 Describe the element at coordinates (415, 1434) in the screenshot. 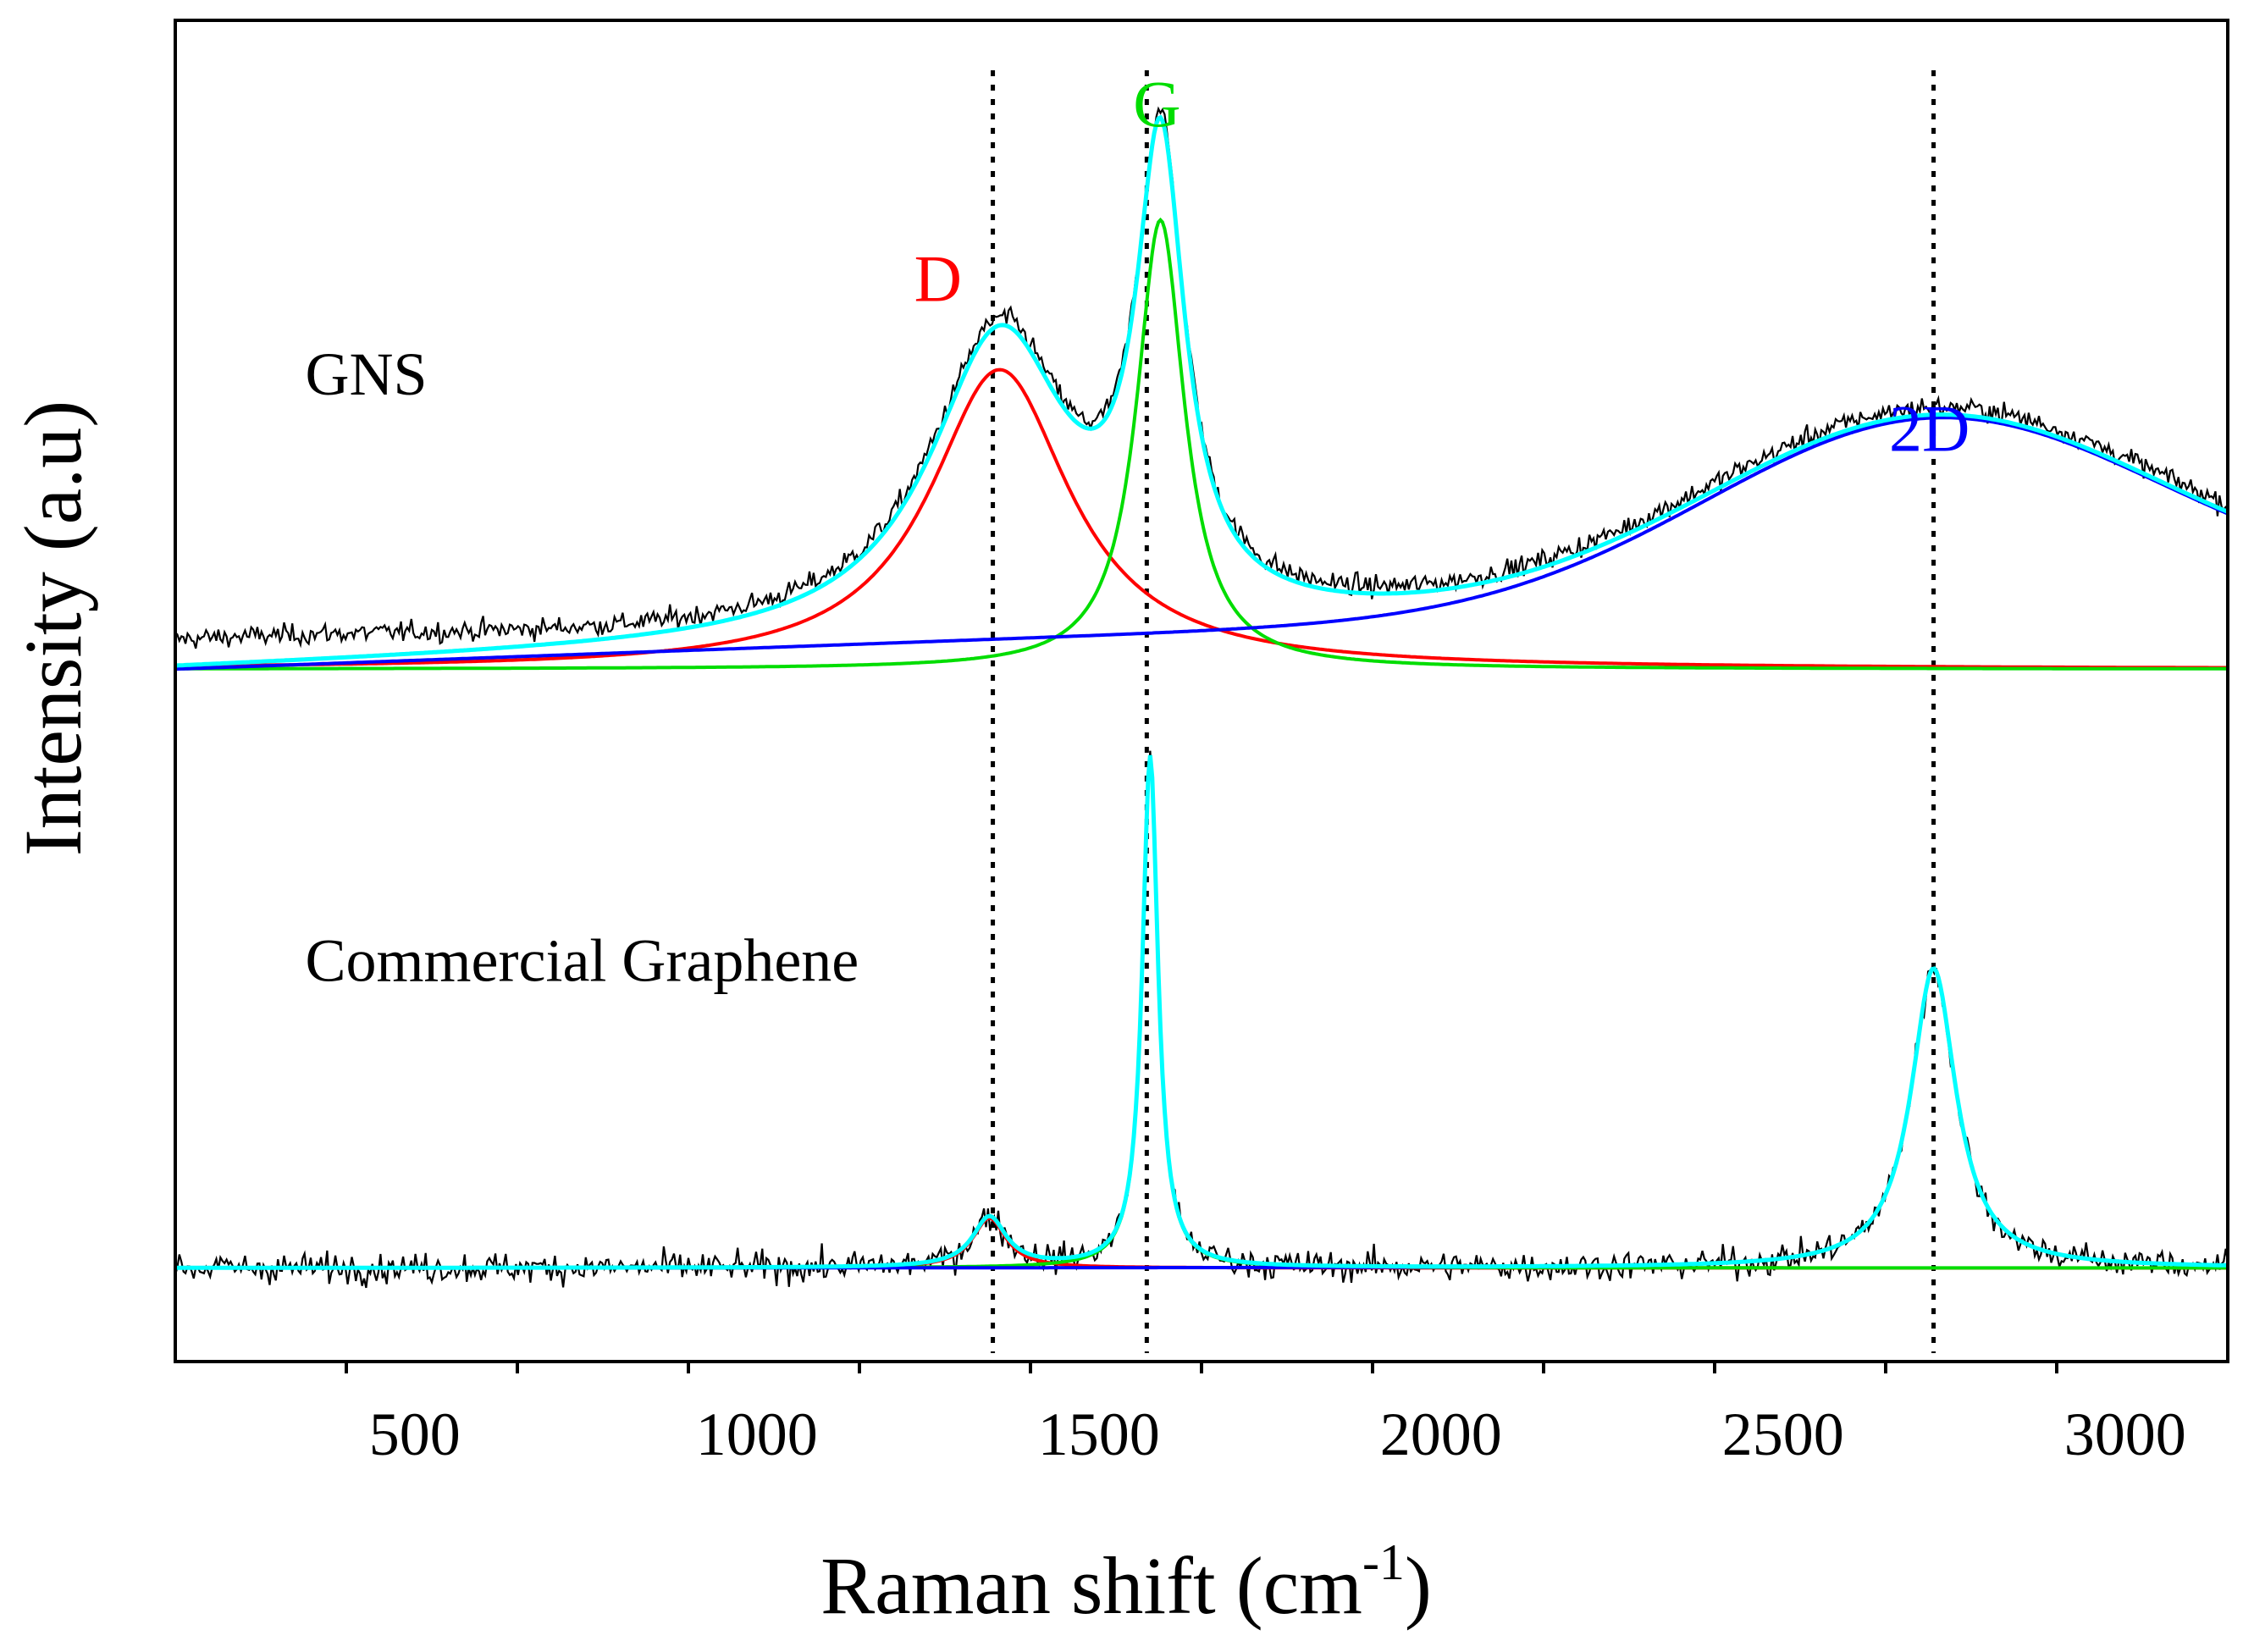

I see `x-tick-label-500: 500` at that location.